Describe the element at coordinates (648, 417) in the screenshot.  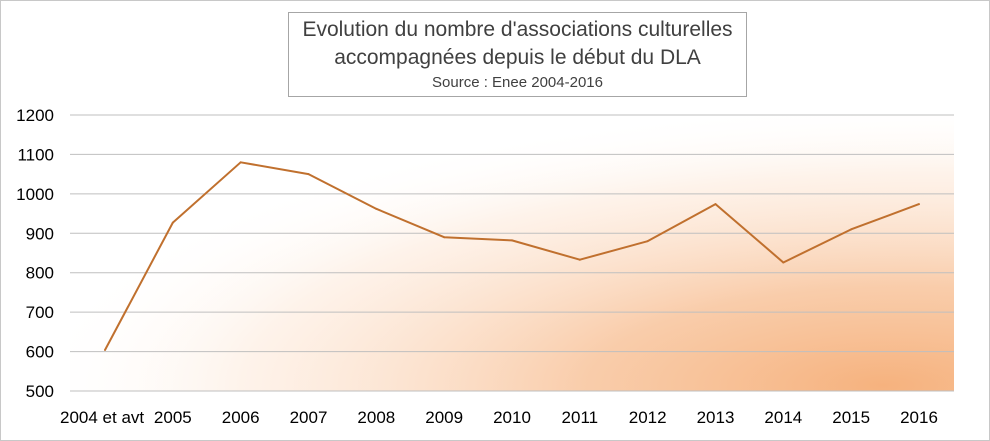
I see `x-tick-label: 2012` at that location.